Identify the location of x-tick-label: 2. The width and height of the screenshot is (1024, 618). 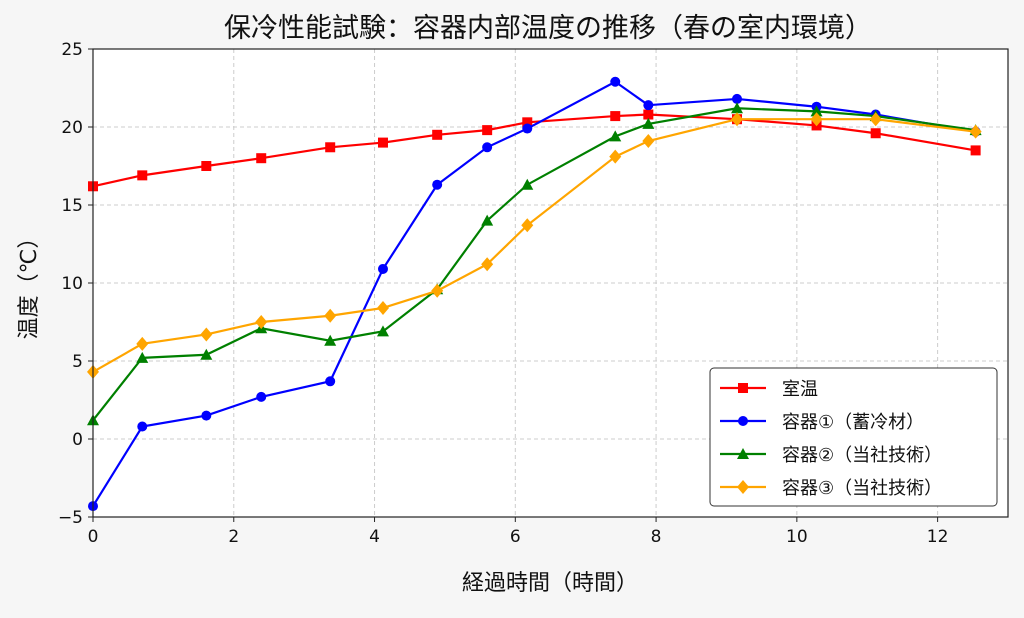
(233, 537).